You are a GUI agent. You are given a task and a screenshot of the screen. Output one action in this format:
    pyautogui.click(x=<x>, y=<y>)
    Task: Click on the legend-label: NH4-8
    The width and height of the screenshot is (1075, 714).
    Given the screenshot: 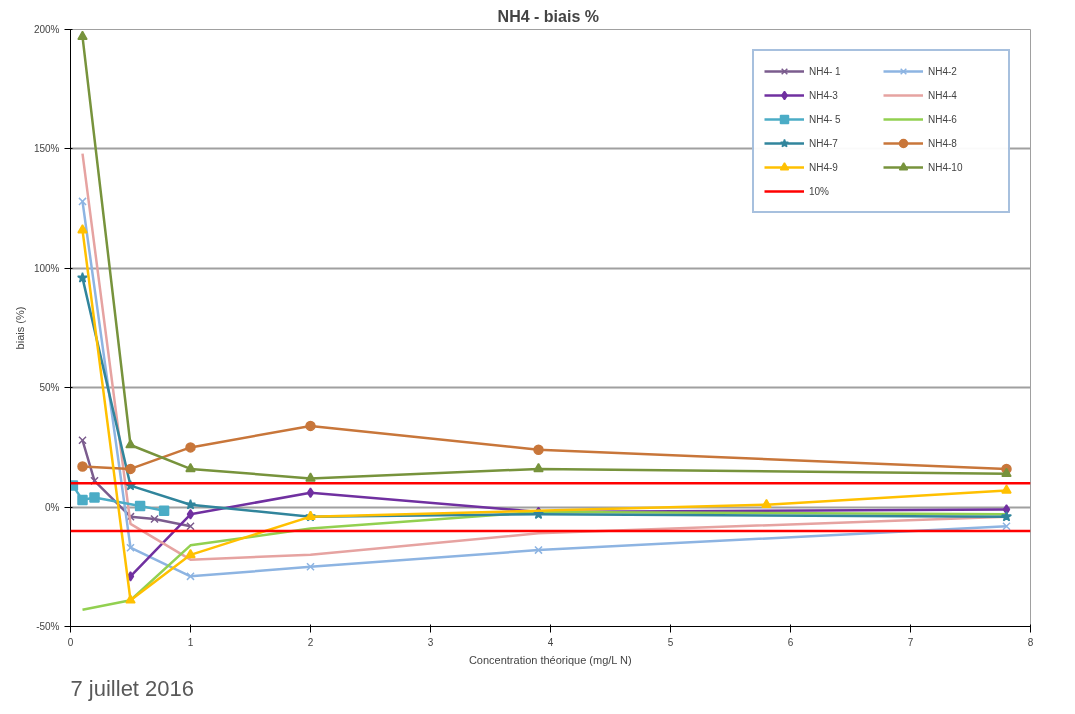 What is the action you would take?
    pyautogui.click(x=943, y=143)
    